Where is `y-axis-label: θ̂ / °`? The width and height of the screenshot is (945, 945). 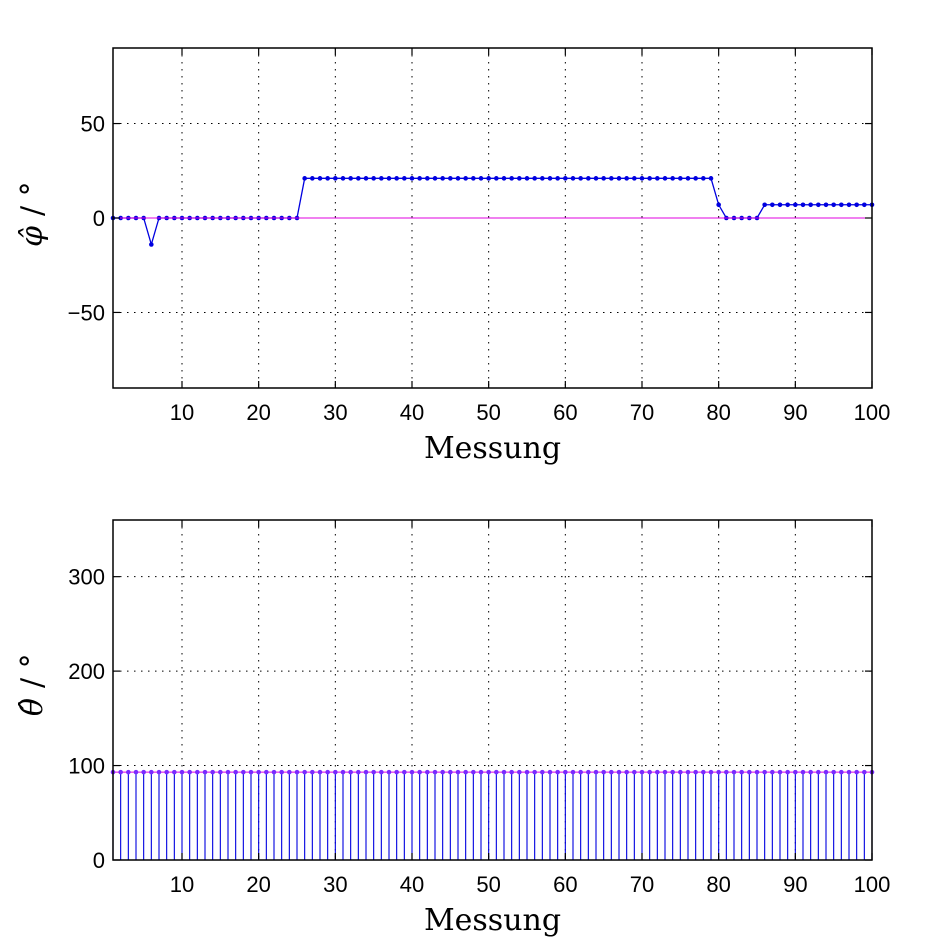 y-axis-label: θ̂ / ° is located at coordinates (32, 684).